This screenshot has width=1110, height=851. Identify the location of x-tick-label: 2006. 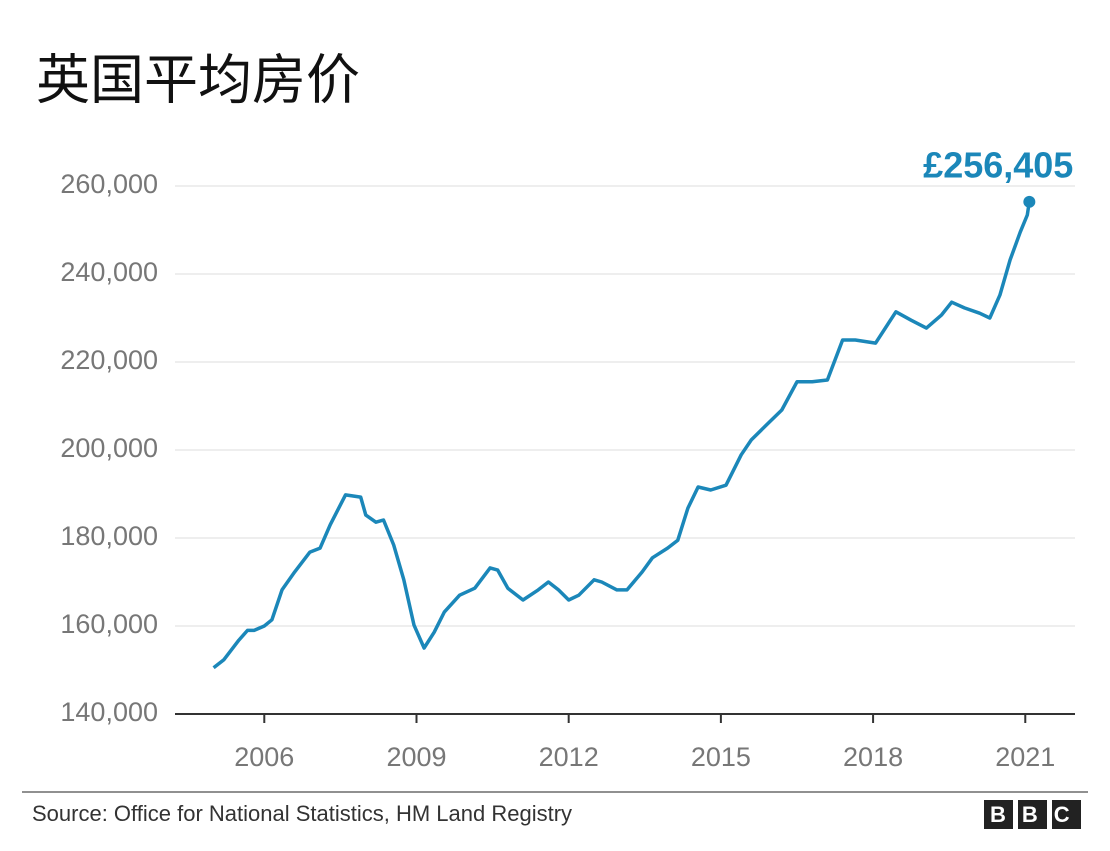
(264, 757).